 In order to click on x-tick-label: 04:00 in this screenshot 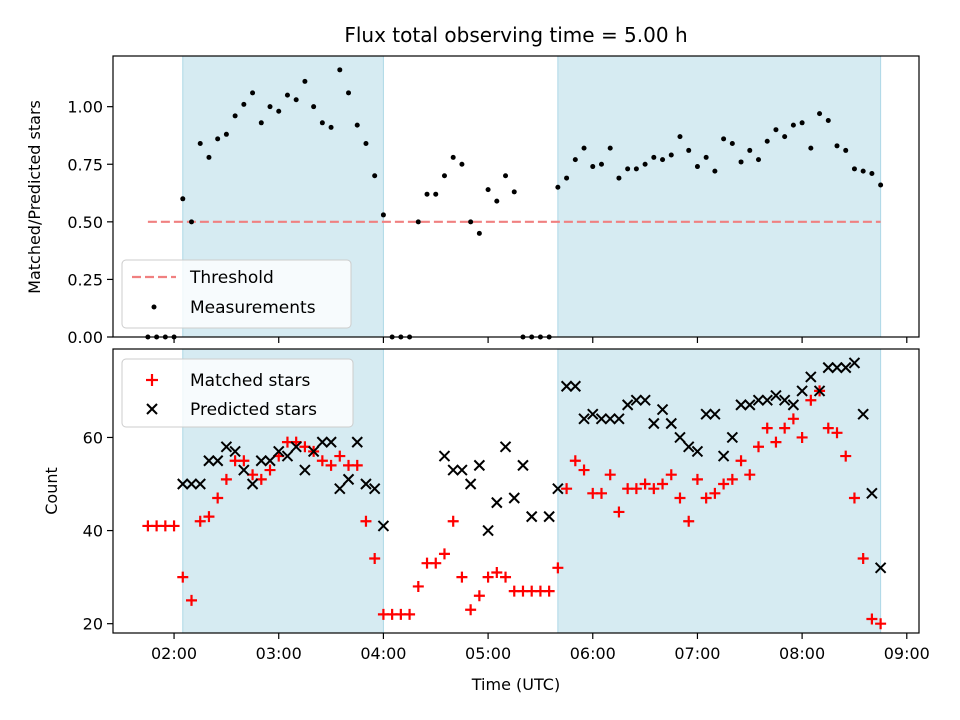, I will do `click(383, 653)`.